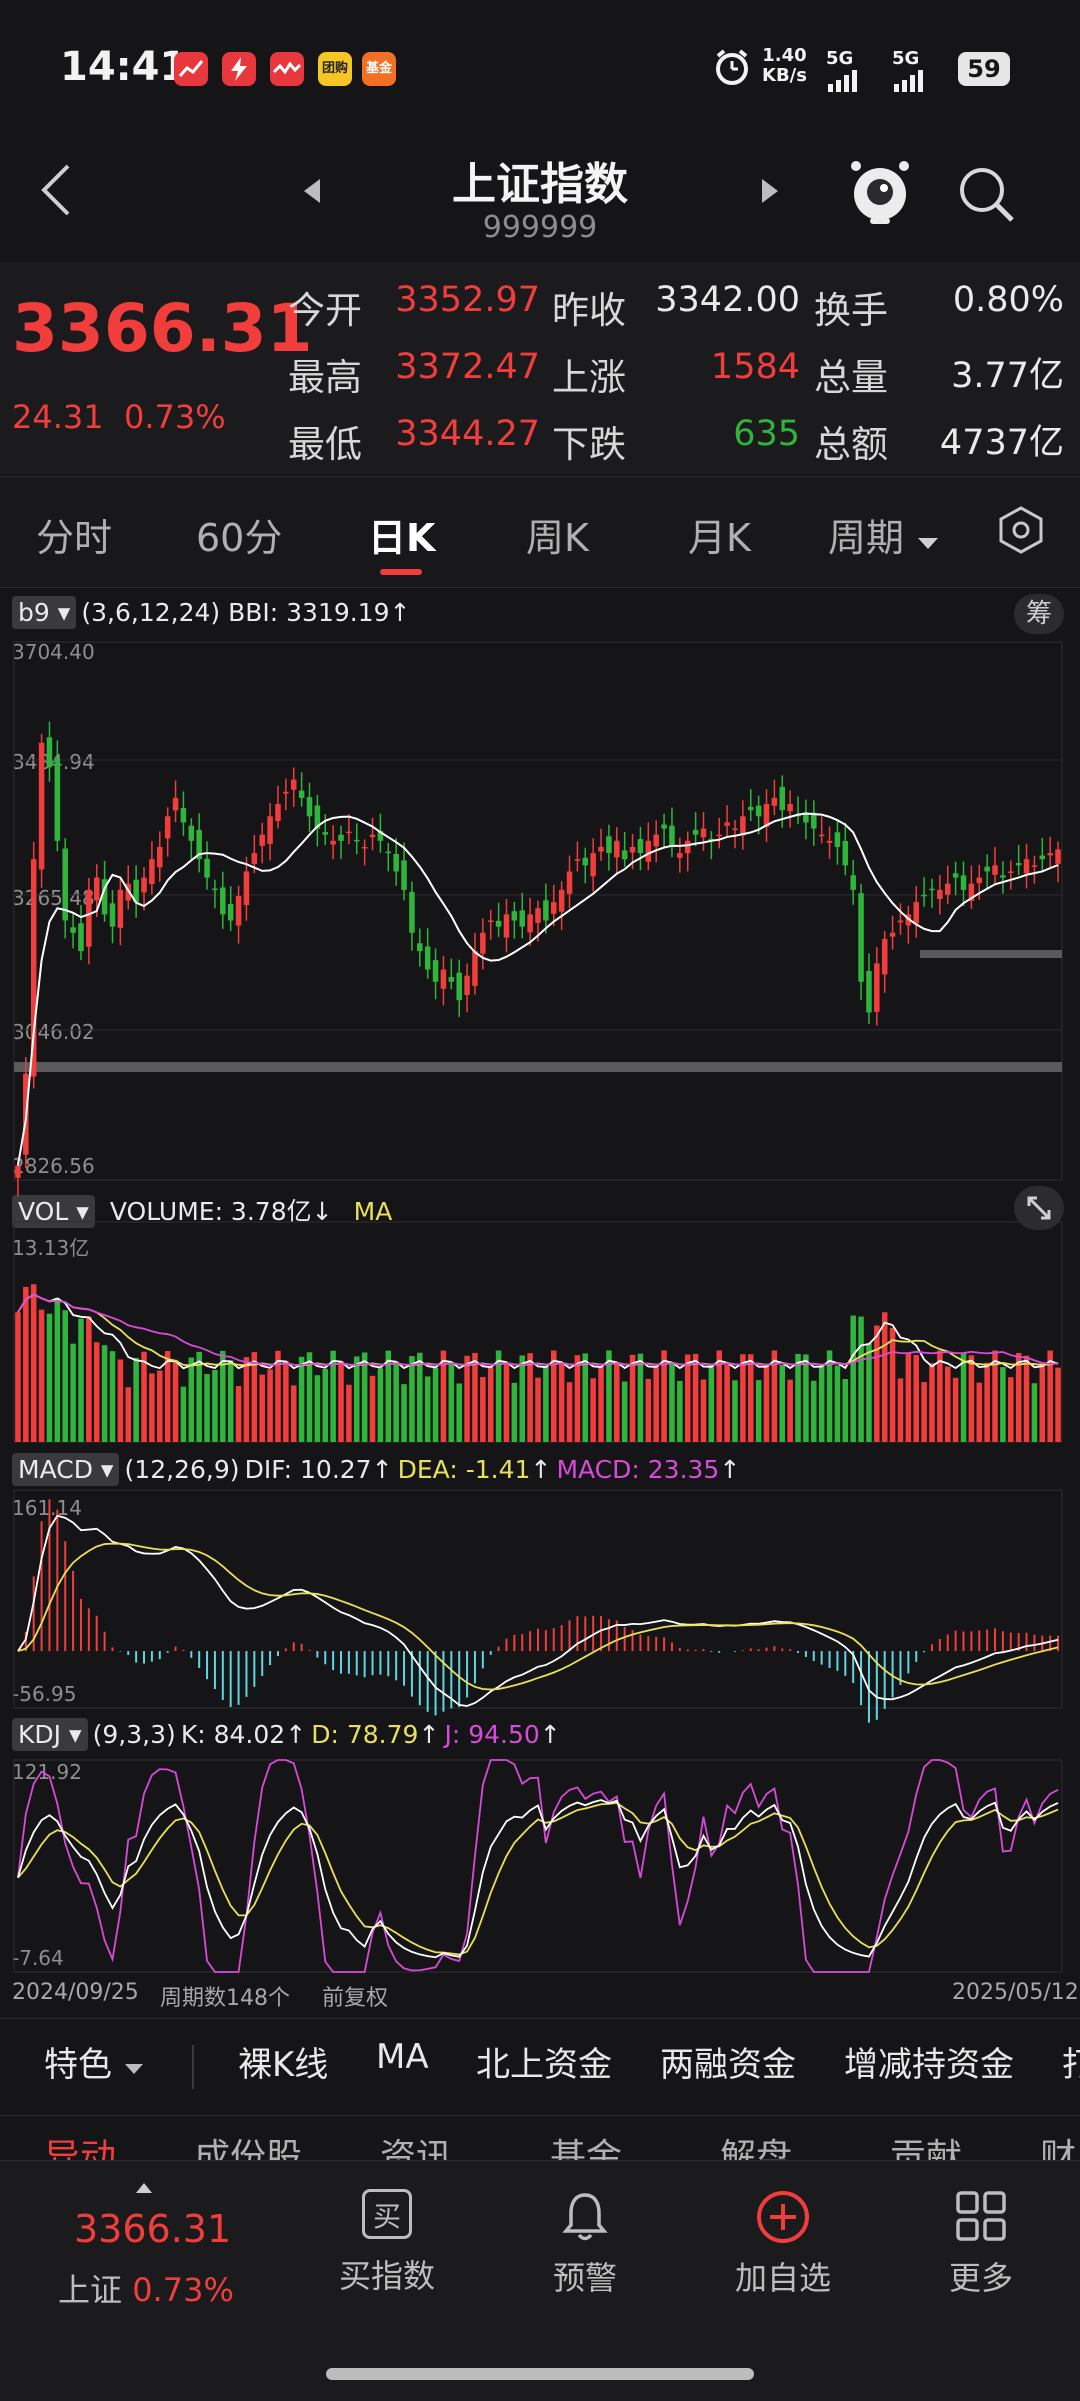 Image resolution: width=1080 pixels, height=2401 pixels. What do you see at coordinates (382, 1469) in the screenshot?
I see `up-arrow-icon: ↑` at bounding box center [382, 1469].